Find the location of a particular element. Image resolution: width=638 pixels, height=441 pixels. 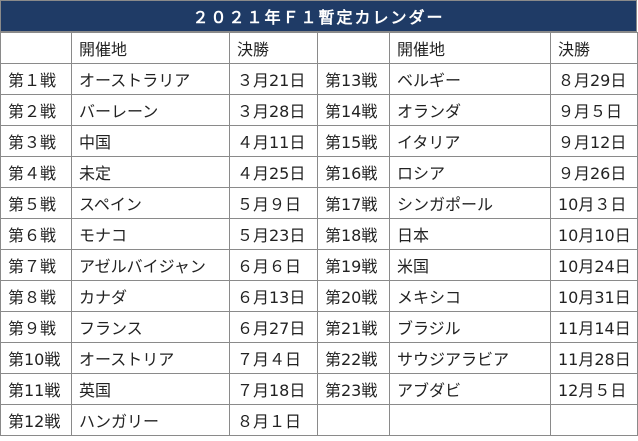

round-number: 第７戦 is located at coordinates (36, 265).